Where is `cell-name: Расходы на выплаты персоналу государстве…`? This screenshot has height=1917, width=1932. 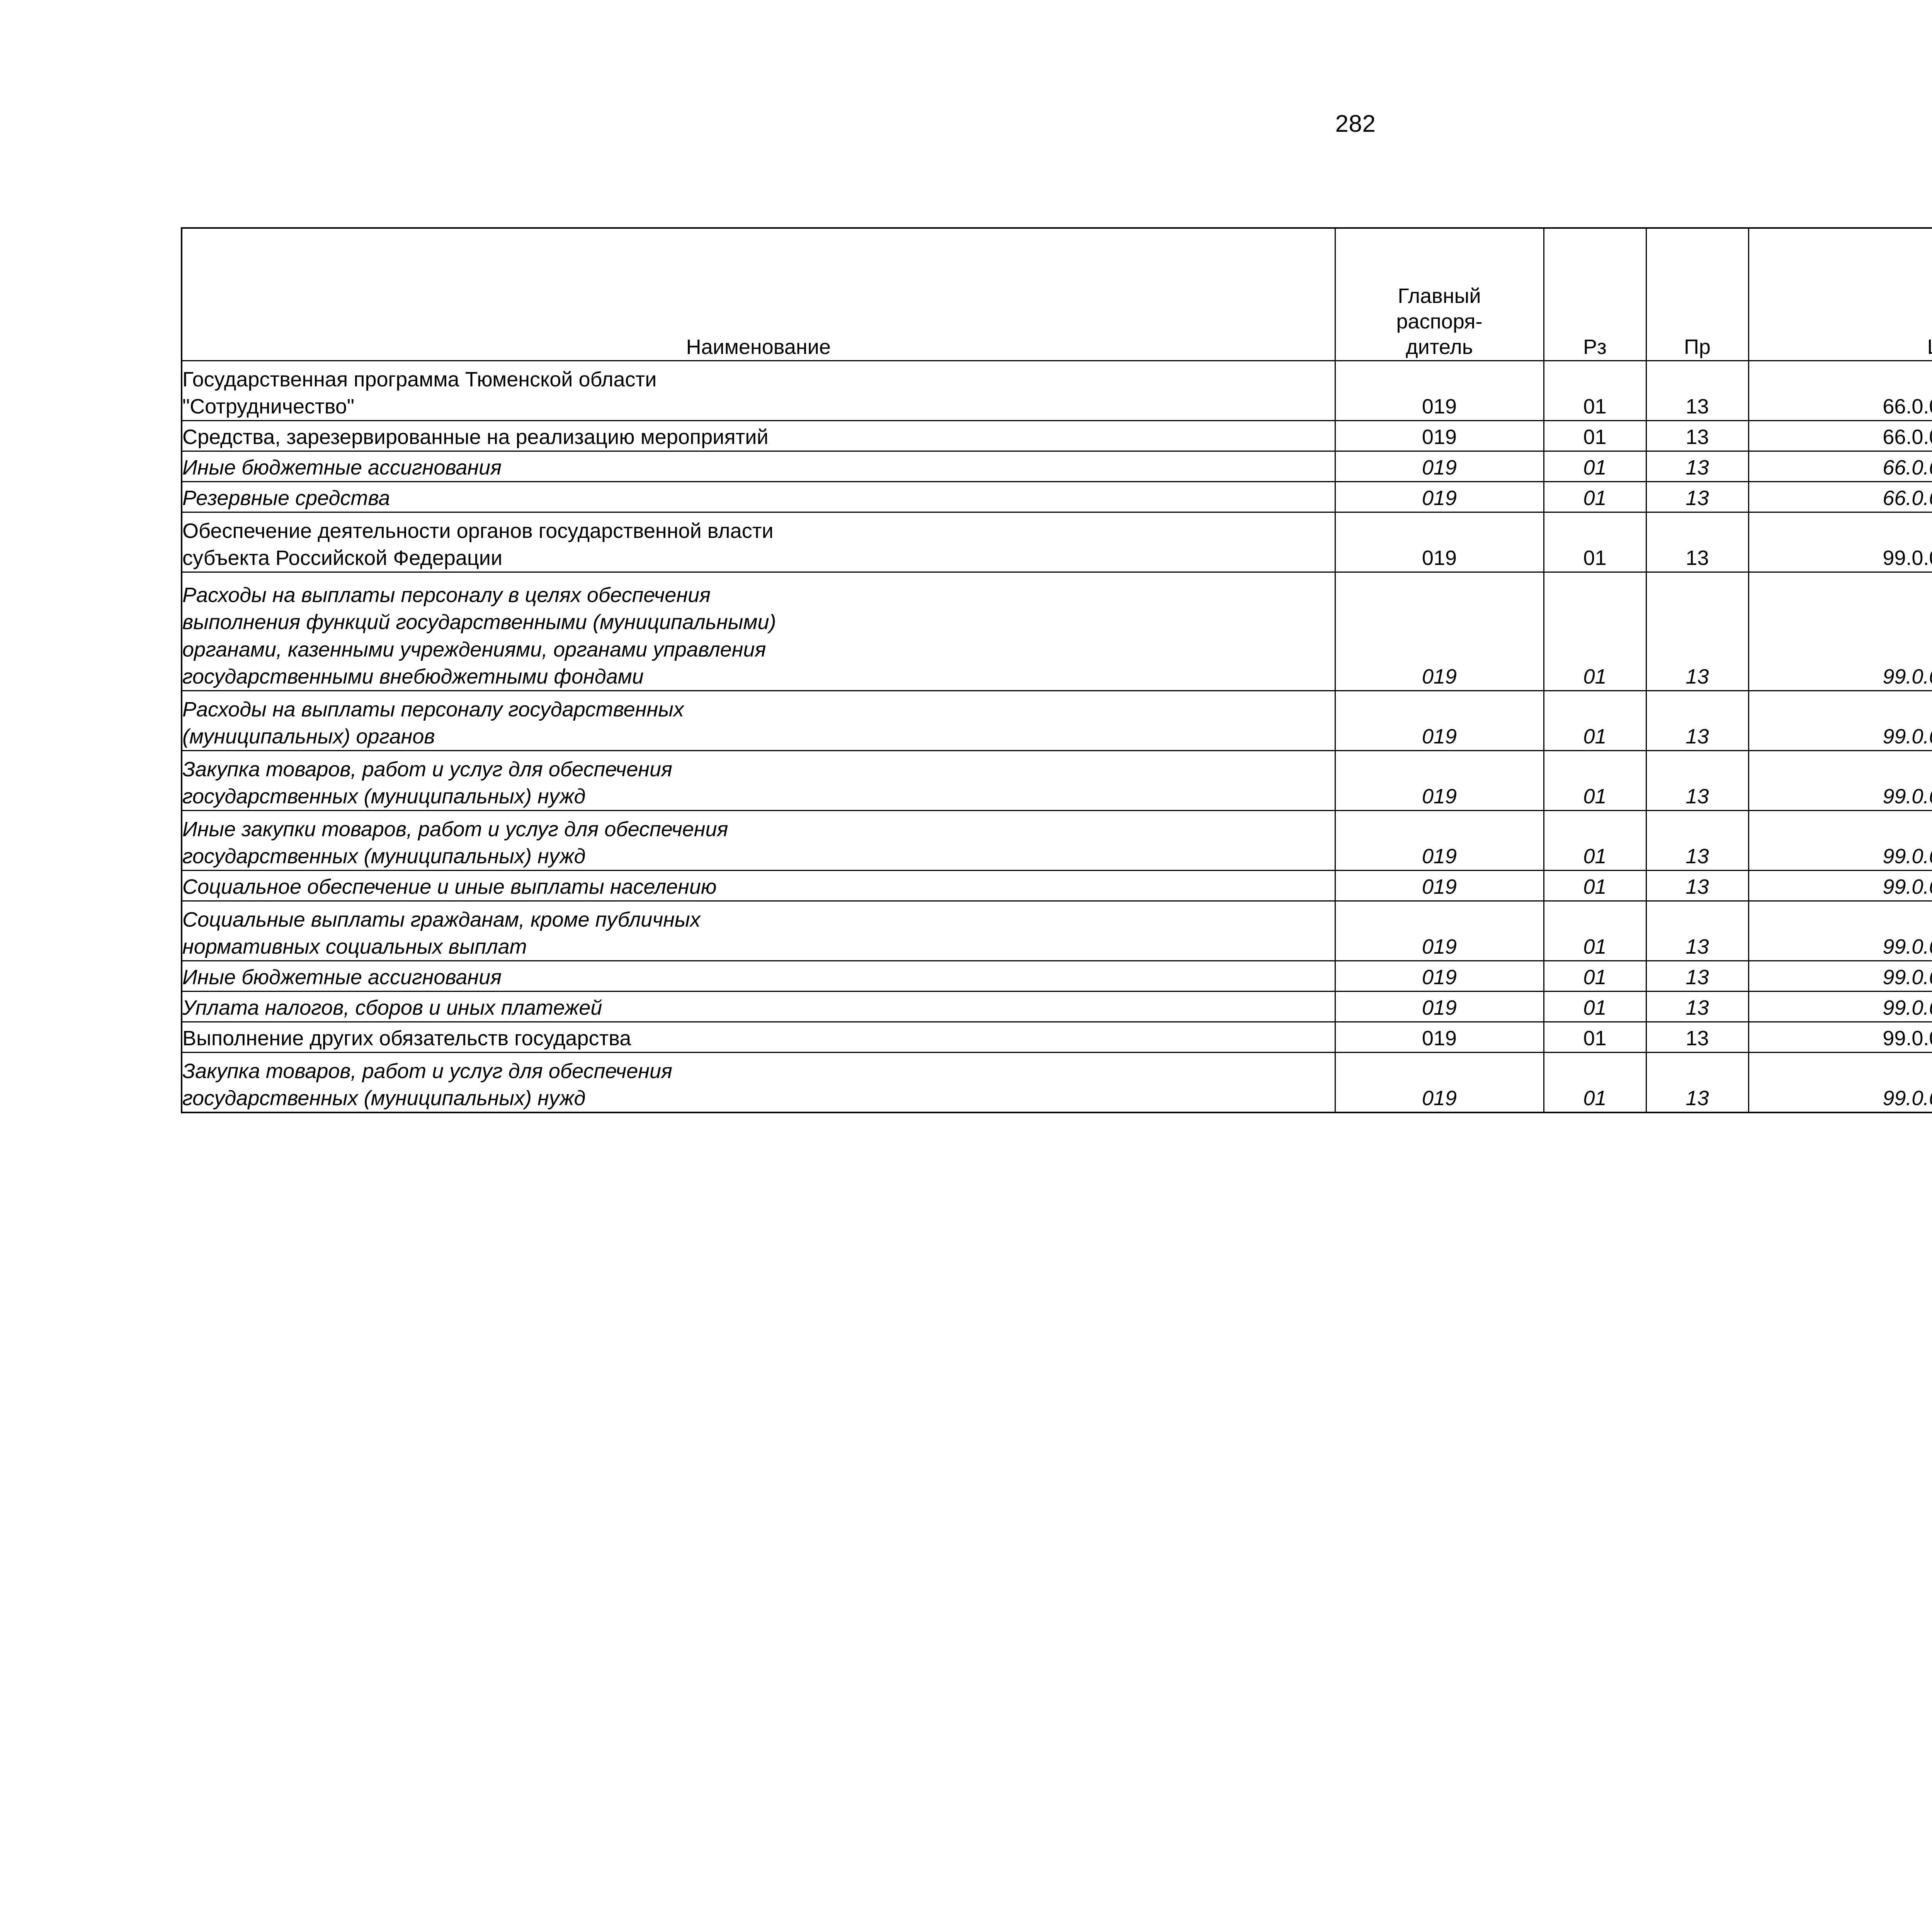 cell-name: Расходы на выплаты персоналу государстве… is located at coordinates (759, 720).